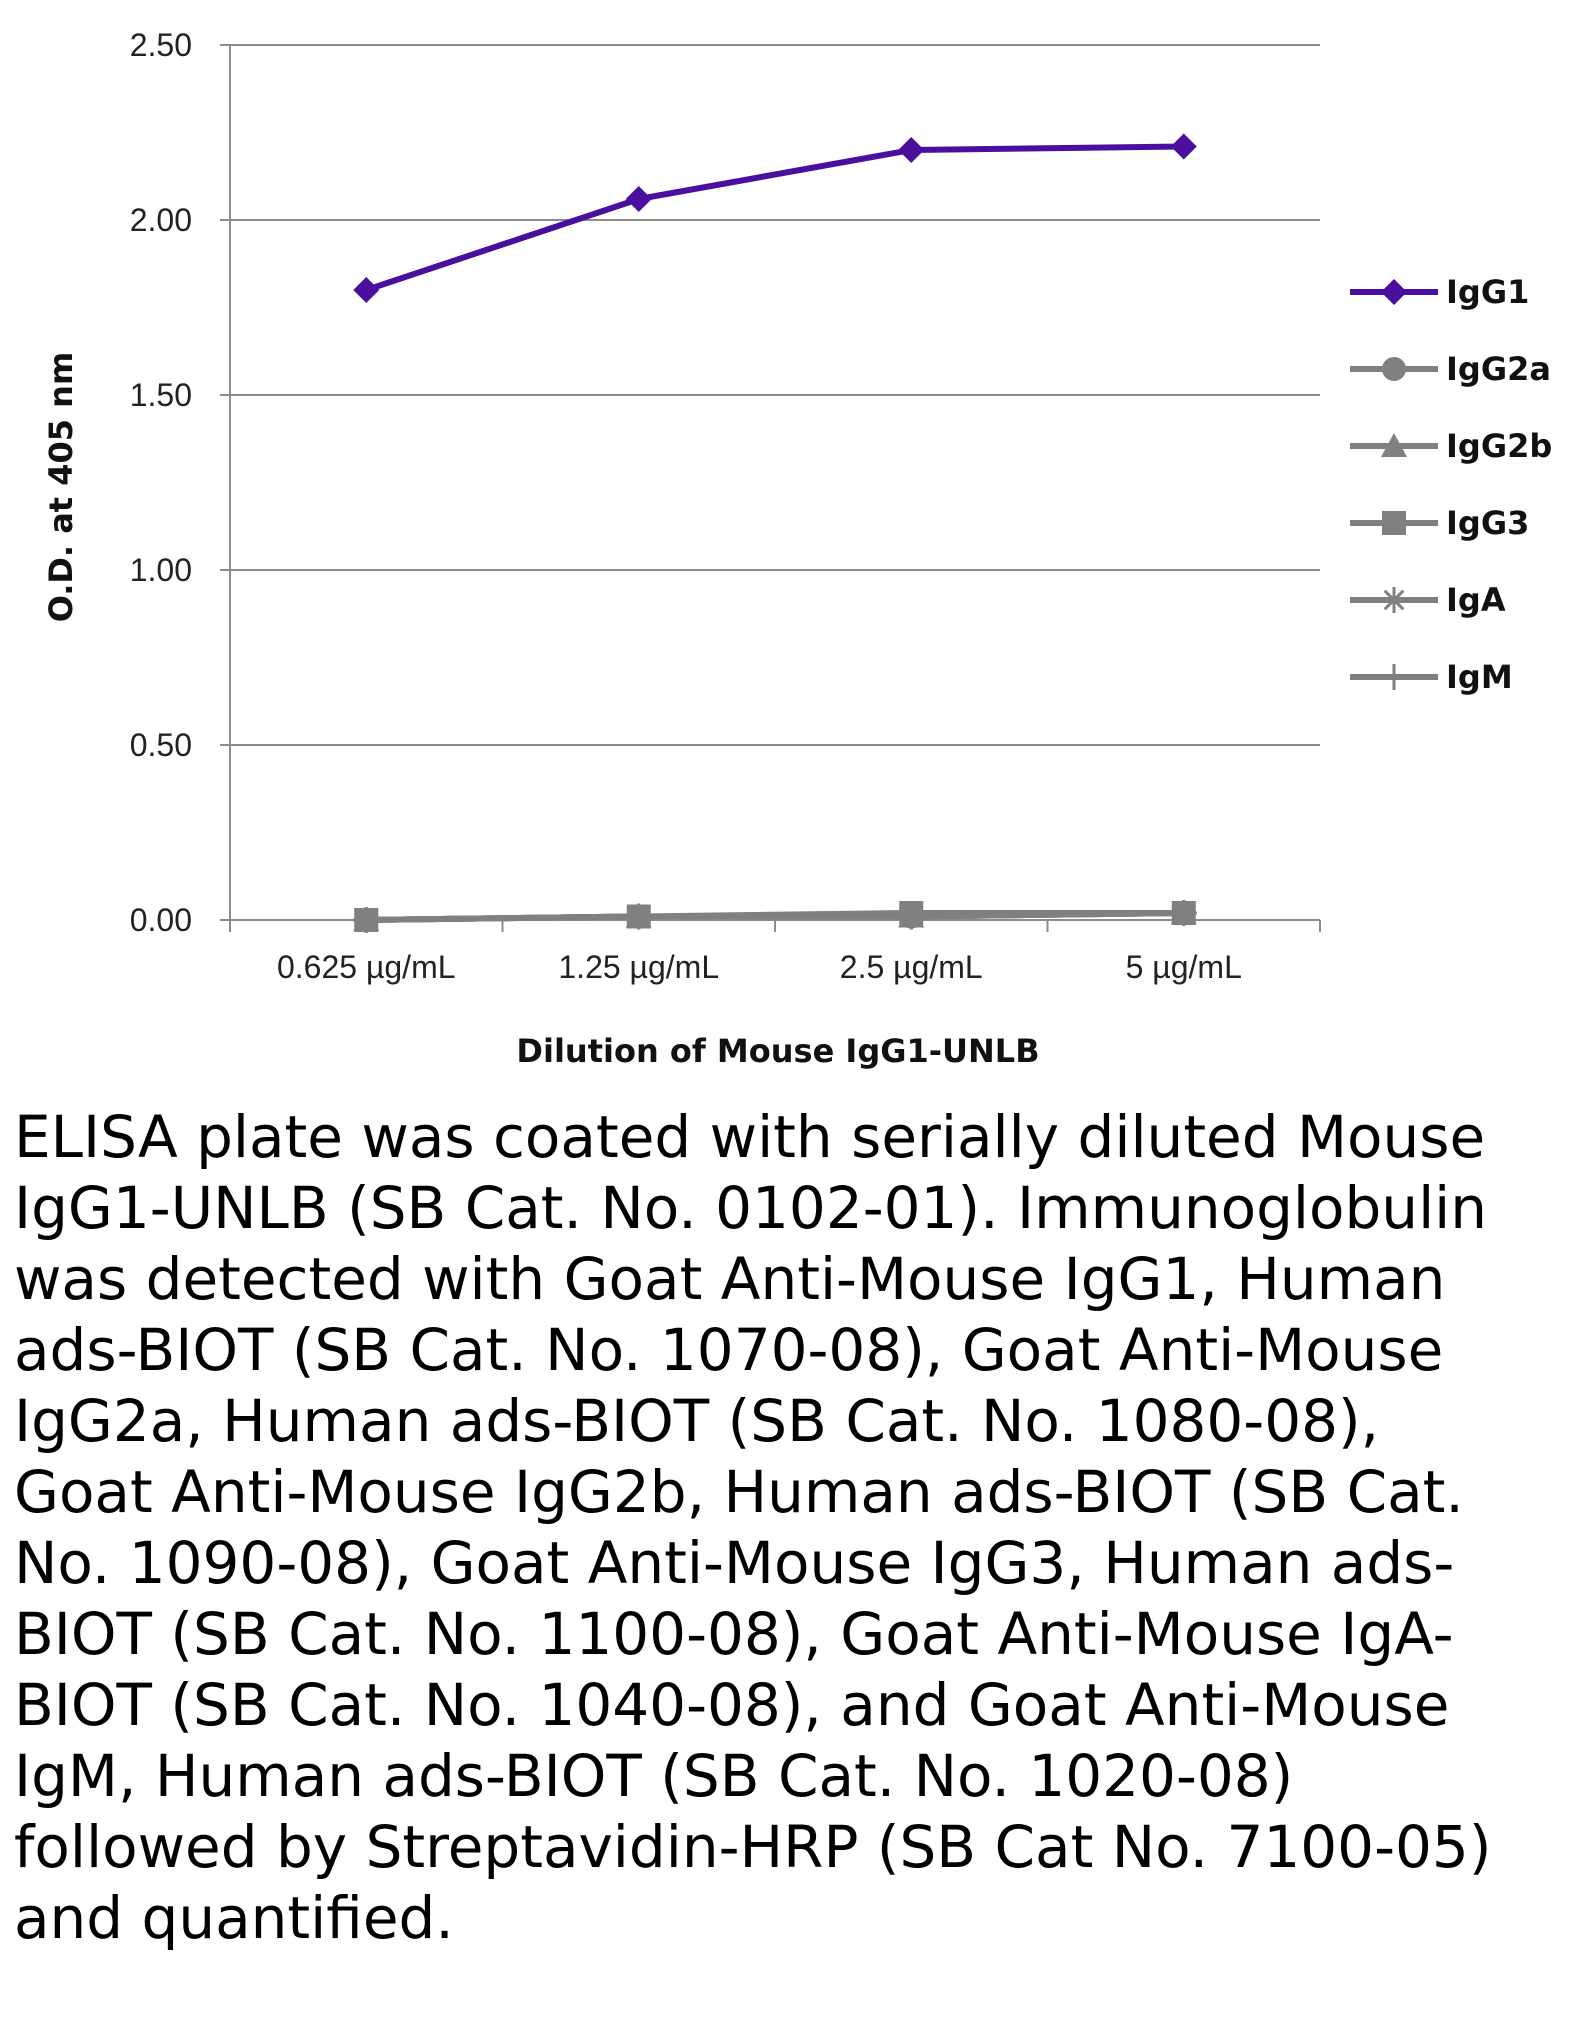 The width and height of the screenshot is (1589, 2022). I want to click on legend-label-IgG2b: IgG2b, so click(1499, 446).